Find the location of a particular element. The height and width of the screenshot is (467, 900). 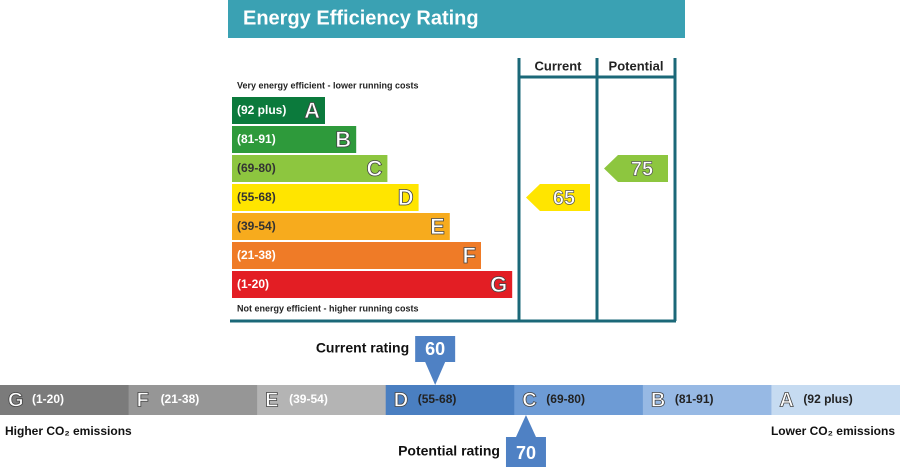

title-bar is located at coordinates (456, 19).